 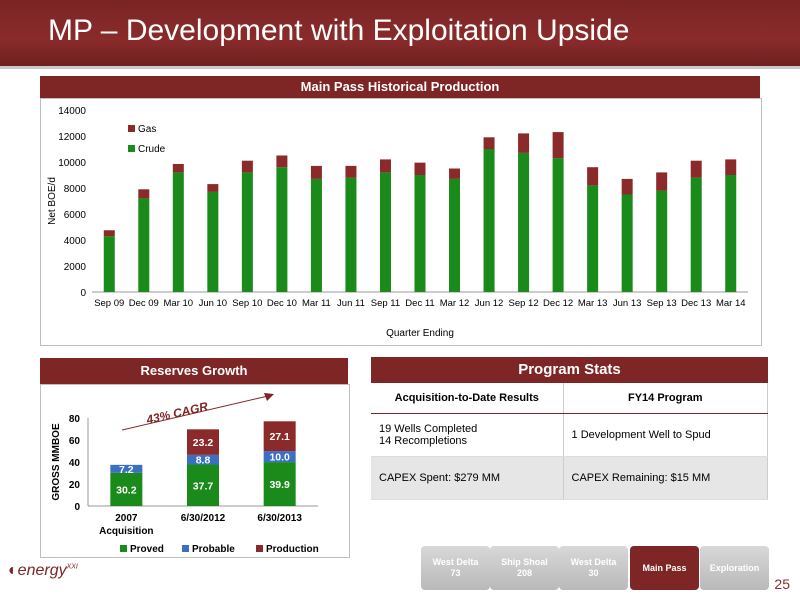 I want to click on reserves-chart-title: Reserves Growth, so click(x=194, y=371).